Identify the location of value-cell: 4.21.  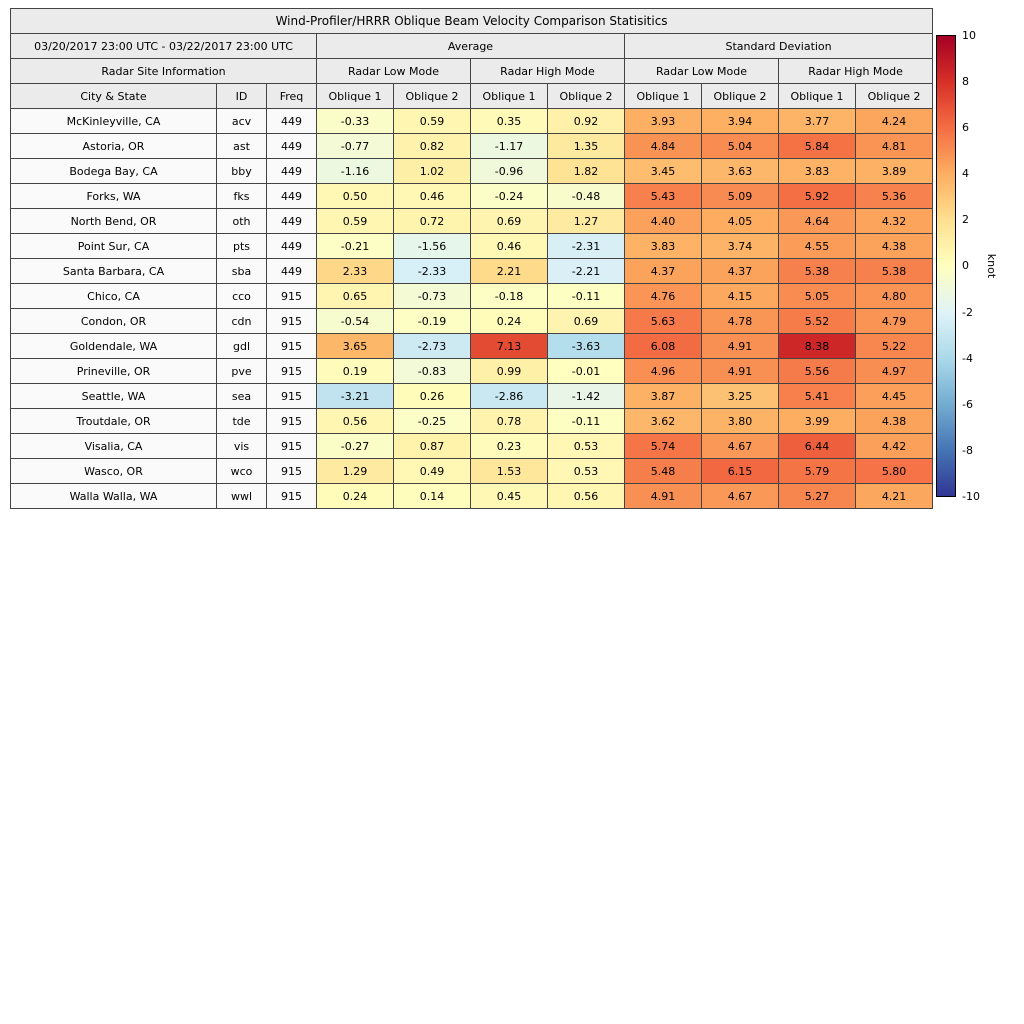
(894, 496).